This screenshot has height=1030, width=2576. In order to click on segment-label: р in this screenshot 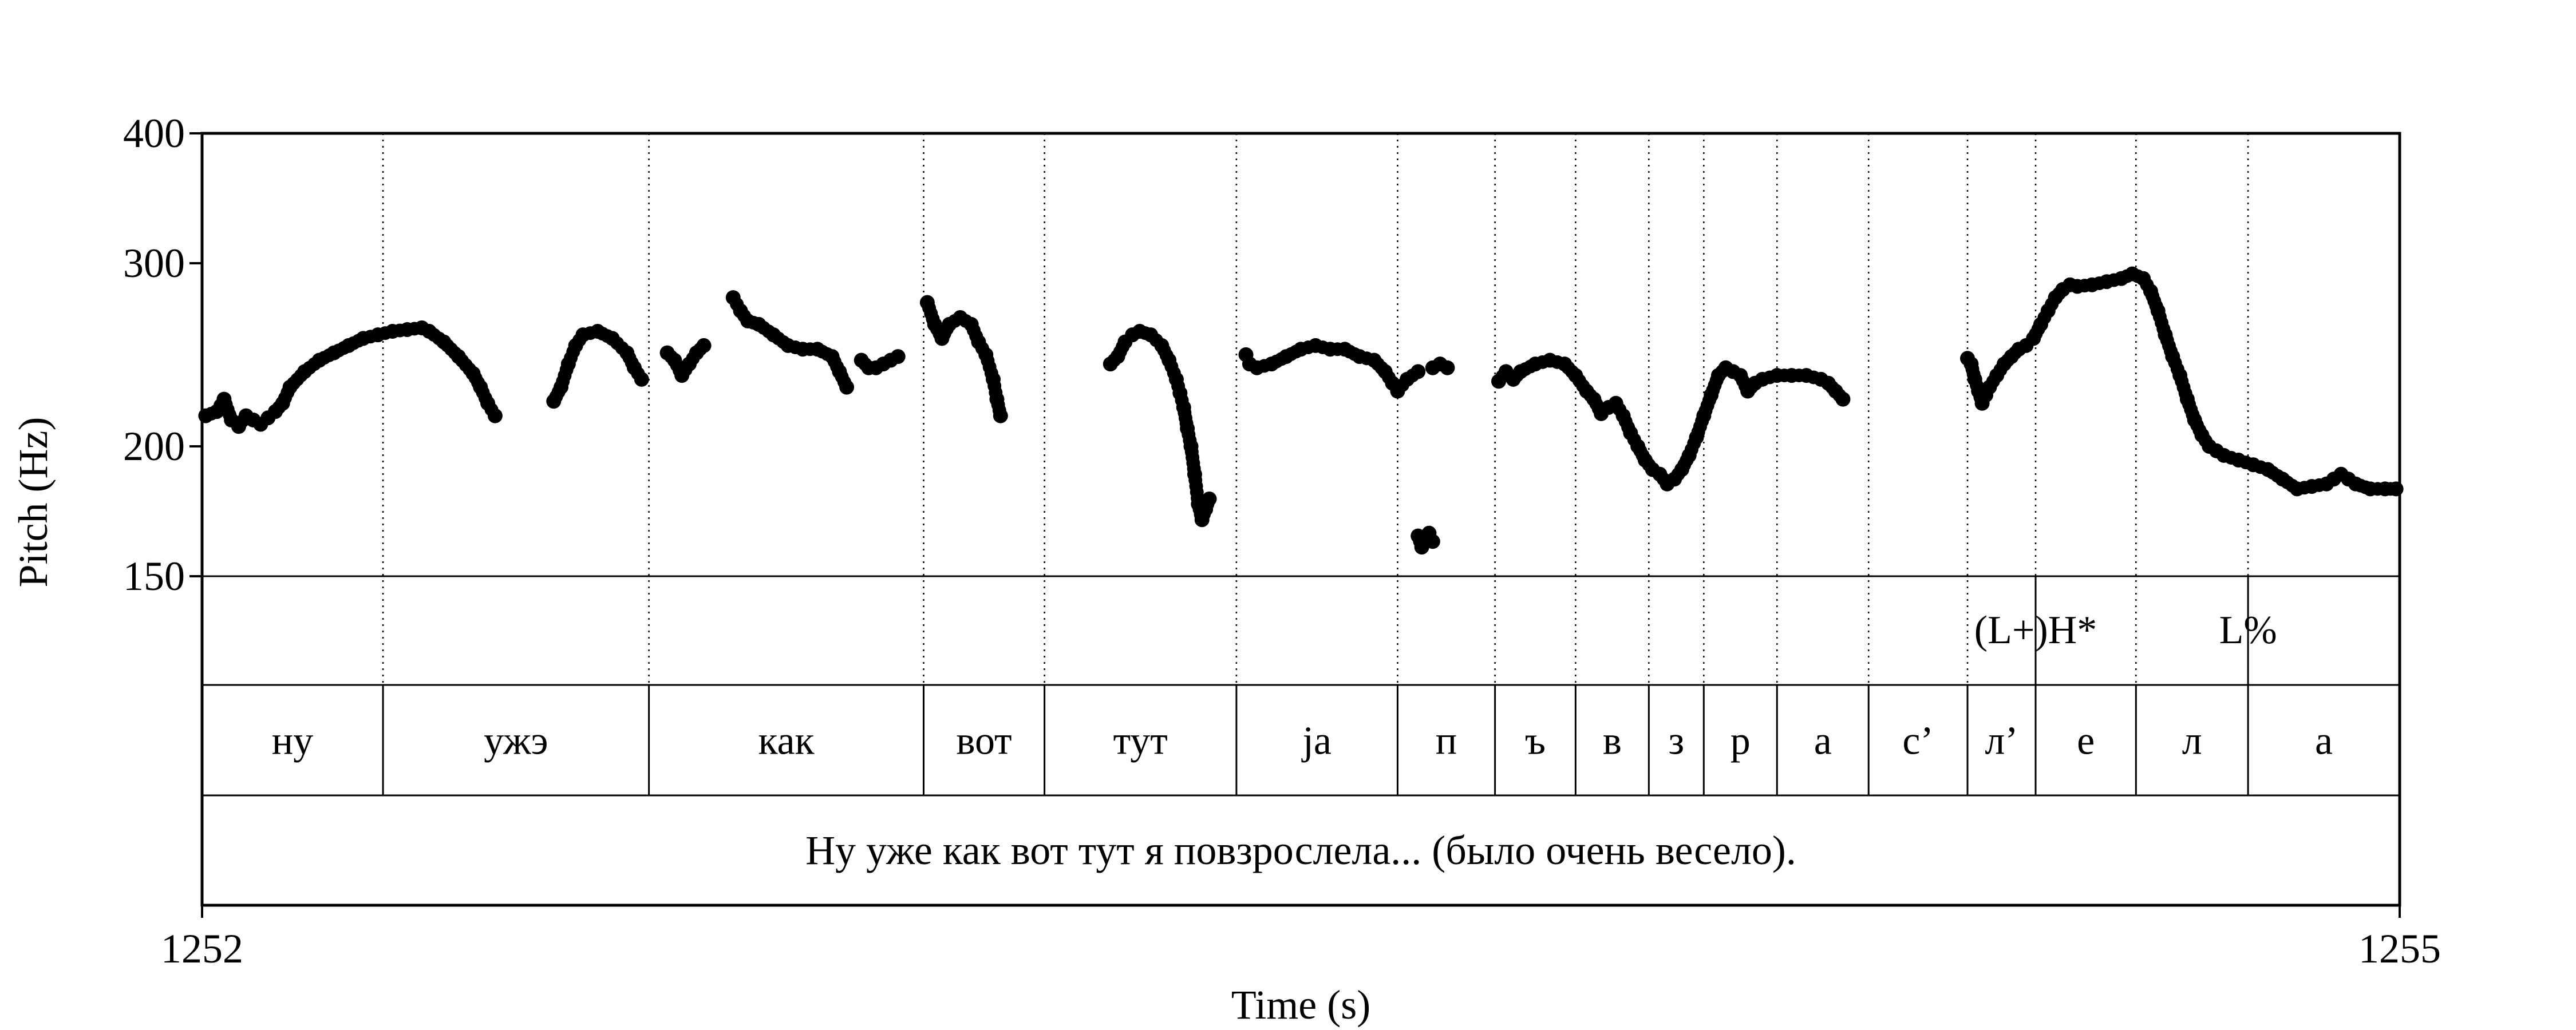, I will do `click(1740, 741)`.